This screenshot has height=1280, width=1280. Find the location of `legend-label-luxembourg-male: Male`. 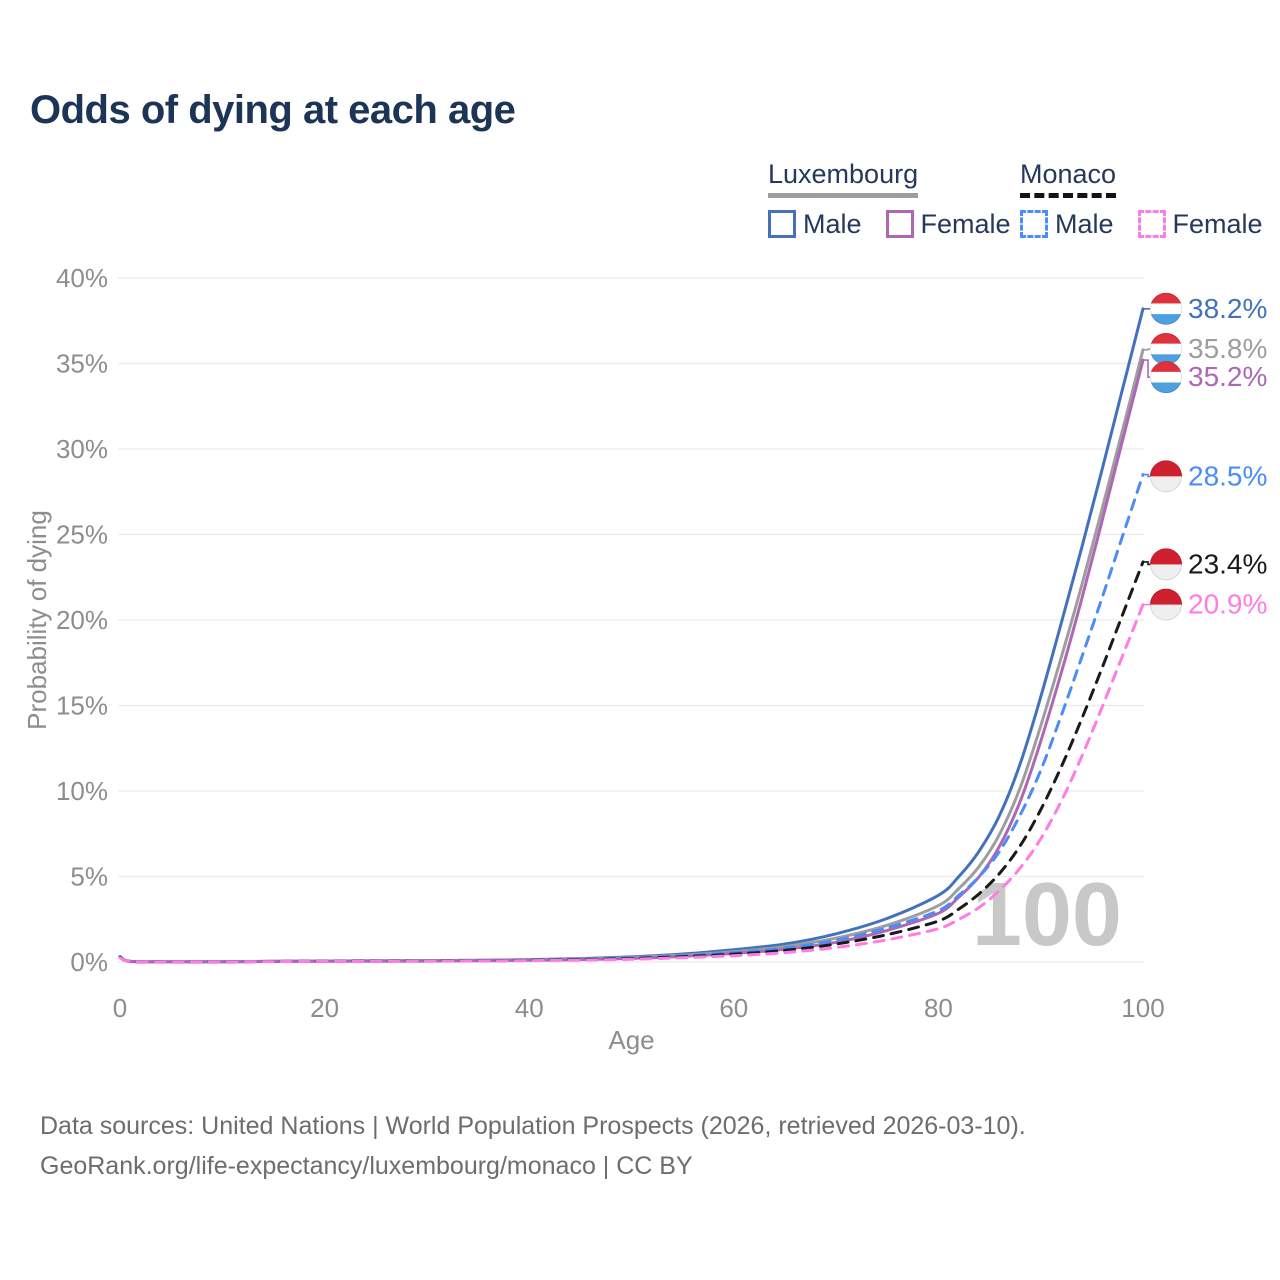

legend-label-luxembourg-male: Male is located at coordinates (832, 223).